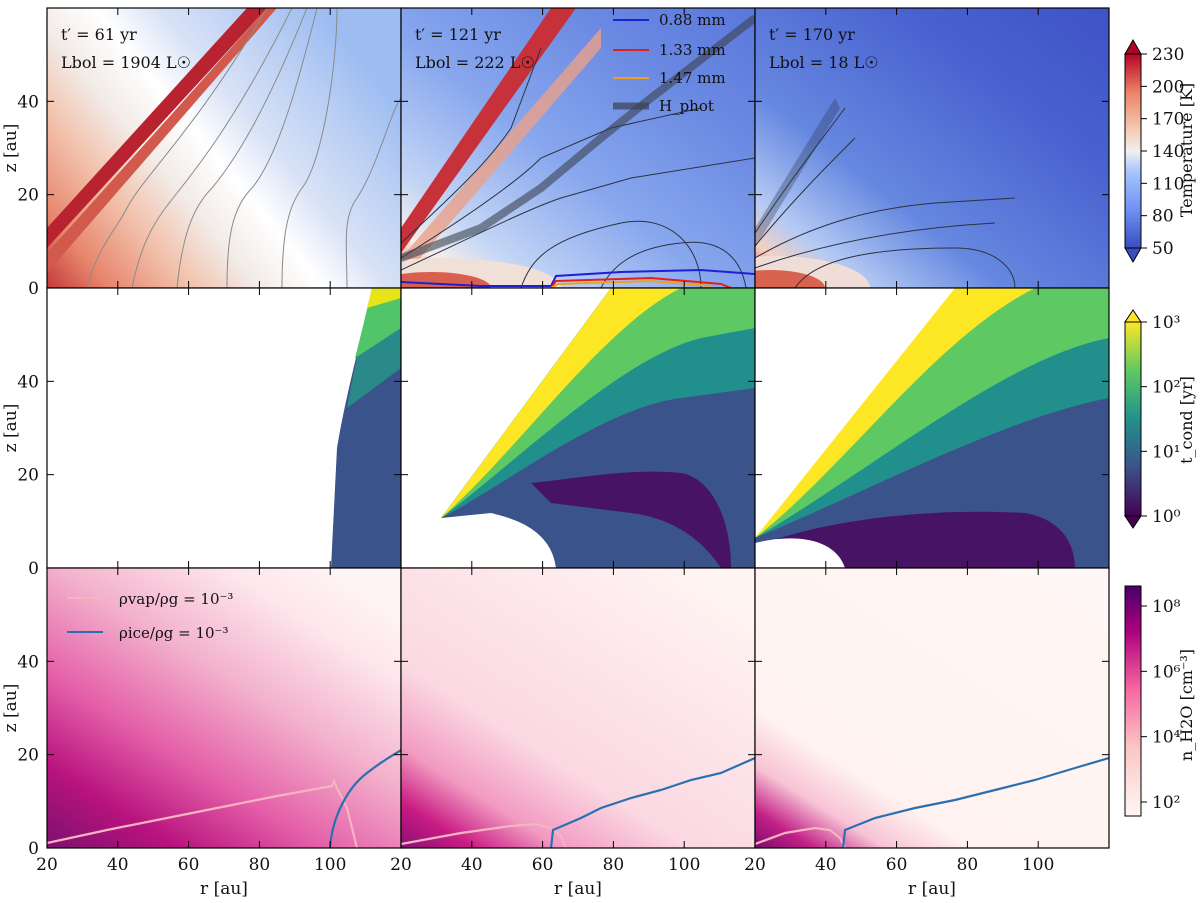 Image resolution: width=1200 pixels, height=903 pixels. What do you see at coordinates (1166, 452) in the screenshot?
I see `colorbar-tick-label: 10¹` at bounding box center [1166, 452].